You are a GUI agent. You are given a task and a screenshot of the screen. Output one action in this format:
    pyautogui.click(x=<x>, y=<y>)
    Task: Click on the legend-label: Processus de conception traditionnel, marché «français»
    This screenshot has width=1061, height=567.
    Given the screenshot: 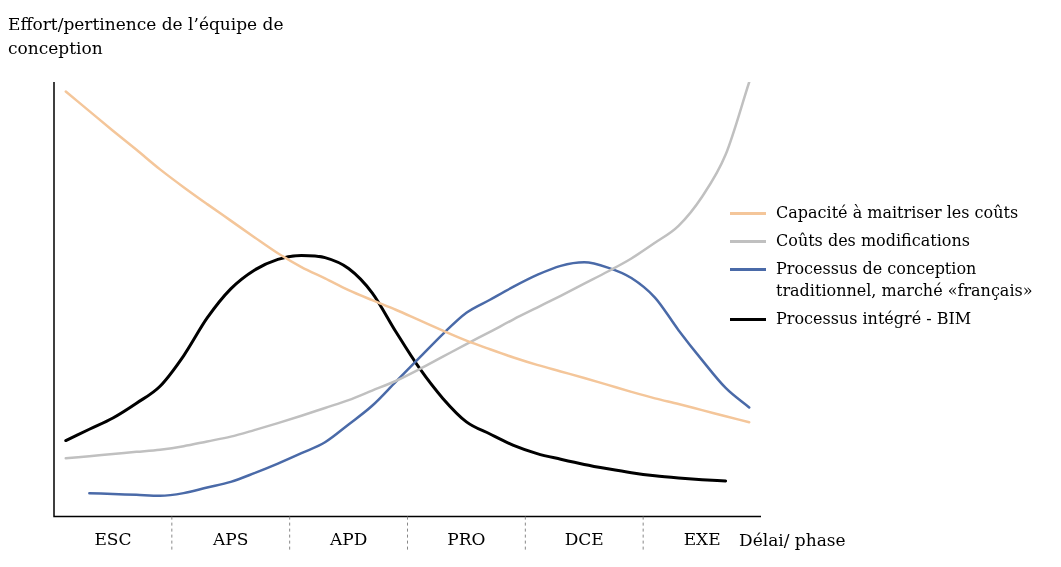 What is the action you would take?
    pyautogui.click(x=905, y=280)
    